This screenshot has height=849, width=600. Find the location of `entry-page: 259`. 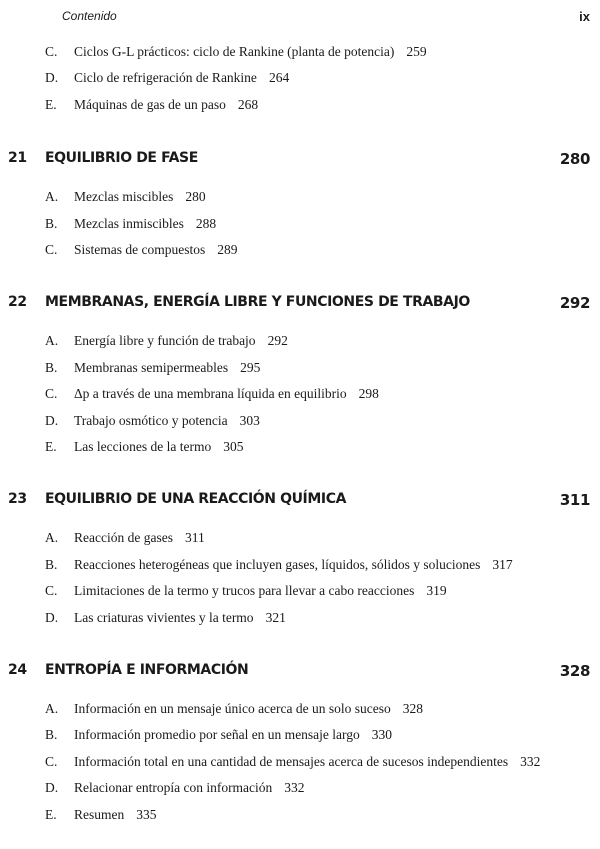

entry-page: 259 is located at coordinates (416, 51).